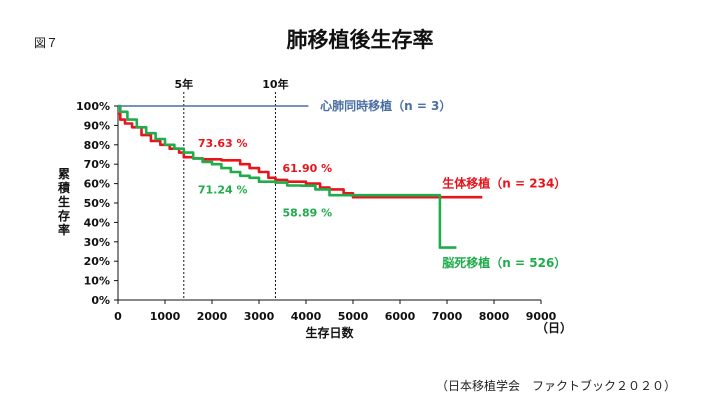 Image resolution: width=720 pixels, height=405 pixels. I want to click on x-axis-title: 生存日数, so click(329, 332).